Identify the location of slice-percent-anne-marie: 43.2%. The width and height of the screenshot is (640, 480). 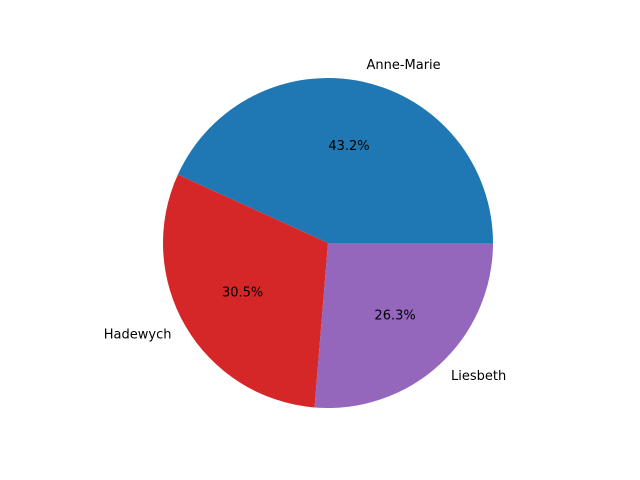
(348, 146).